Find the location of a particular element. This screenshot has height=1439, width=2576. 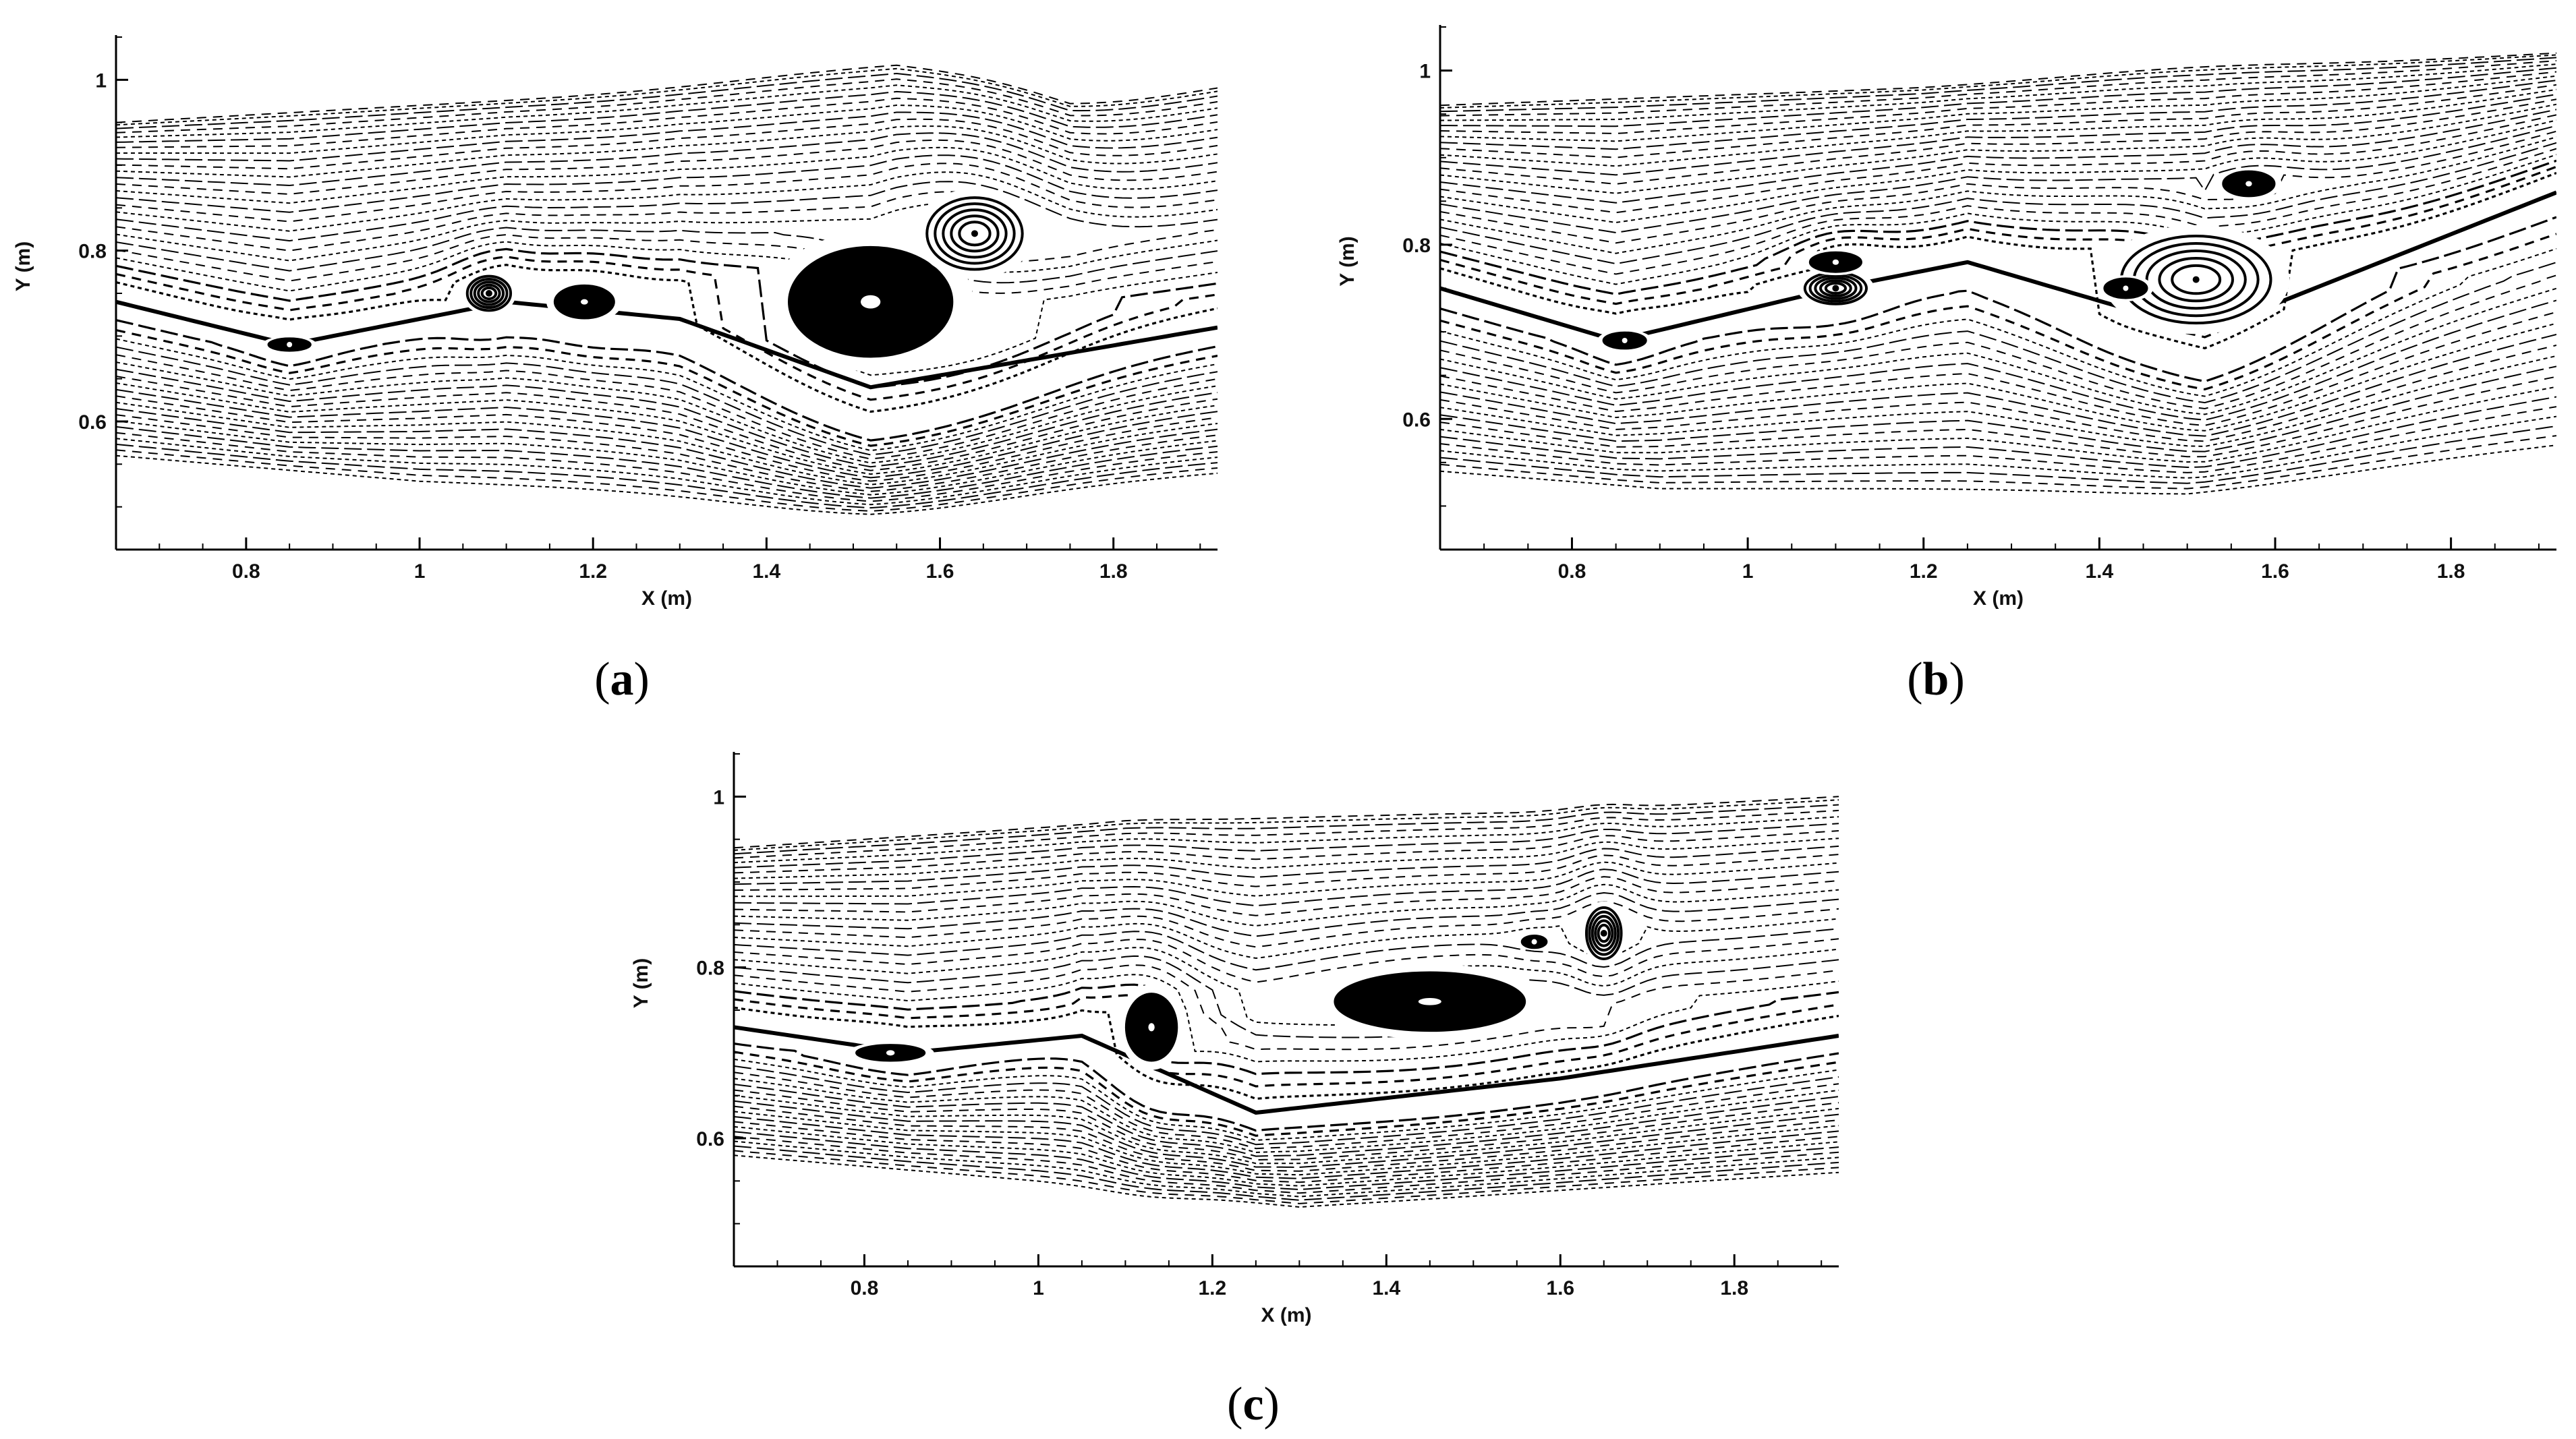

x-tick-label: 1.4 is located at coordinates (1386, 1288).